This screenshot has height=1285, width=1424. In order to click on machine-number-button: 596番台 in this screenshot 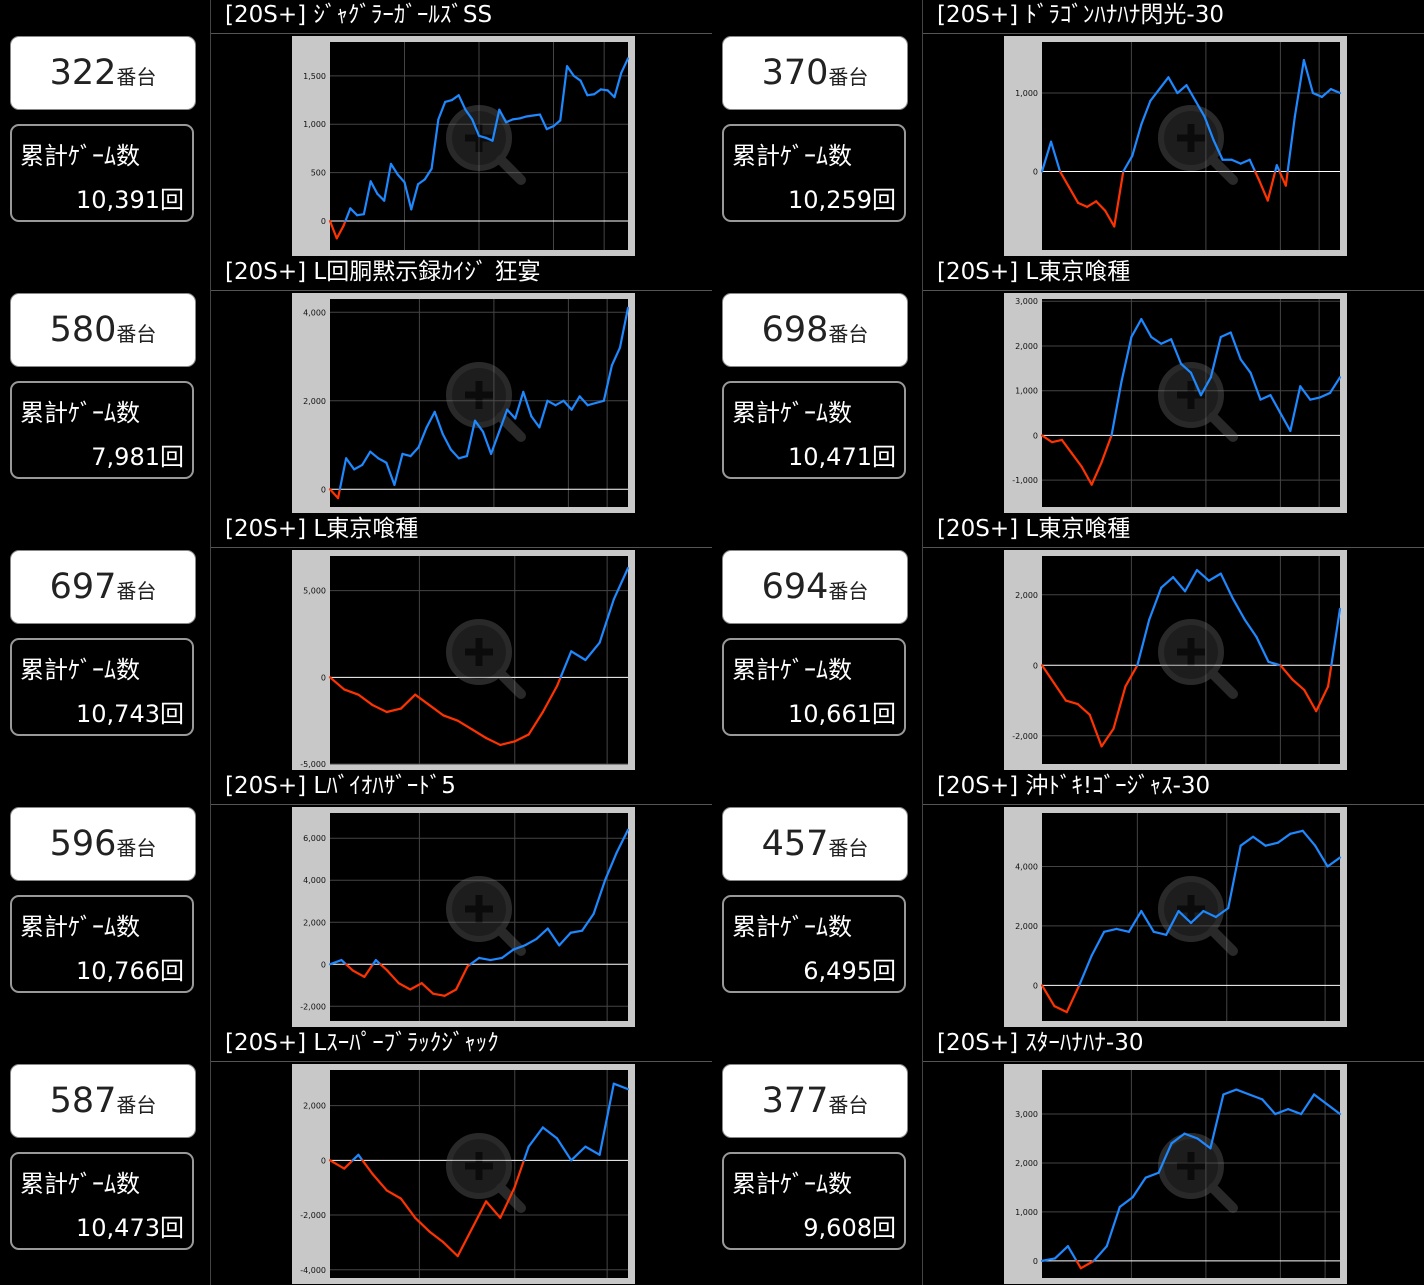, I will do `click(103, 844)`.